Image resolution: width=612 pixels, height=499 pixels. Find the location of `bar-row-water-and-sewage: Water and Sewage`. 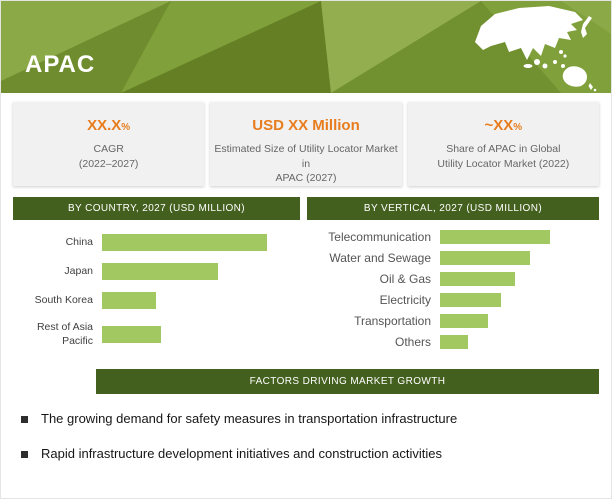

bar-row-water-and-sewage: Water and Sewage is located at coordinates (458, 258).